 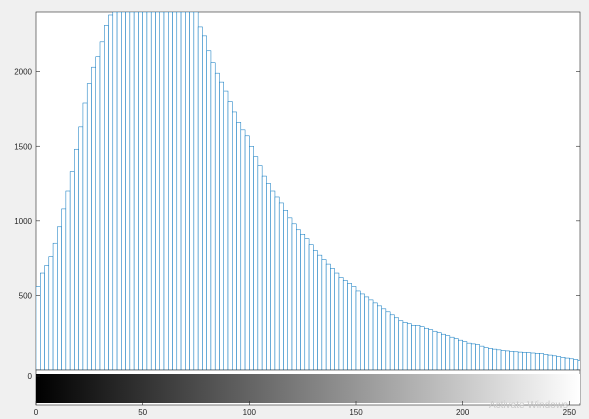 What do you see at coordinates (36, 412) in the screenshot?
I see `x-tick-label: 0` at bounding box center [36, 412].